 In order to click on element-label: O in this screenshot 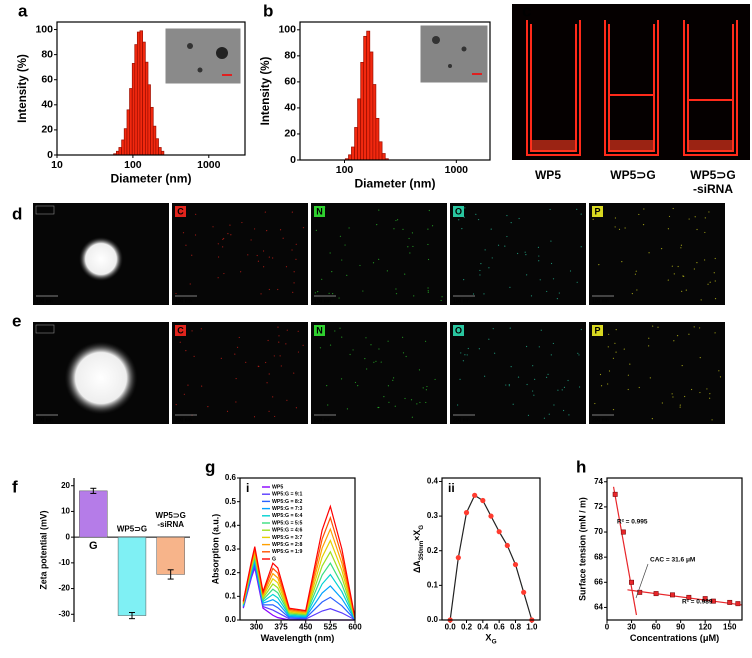, I will do `click(458, 330)`.